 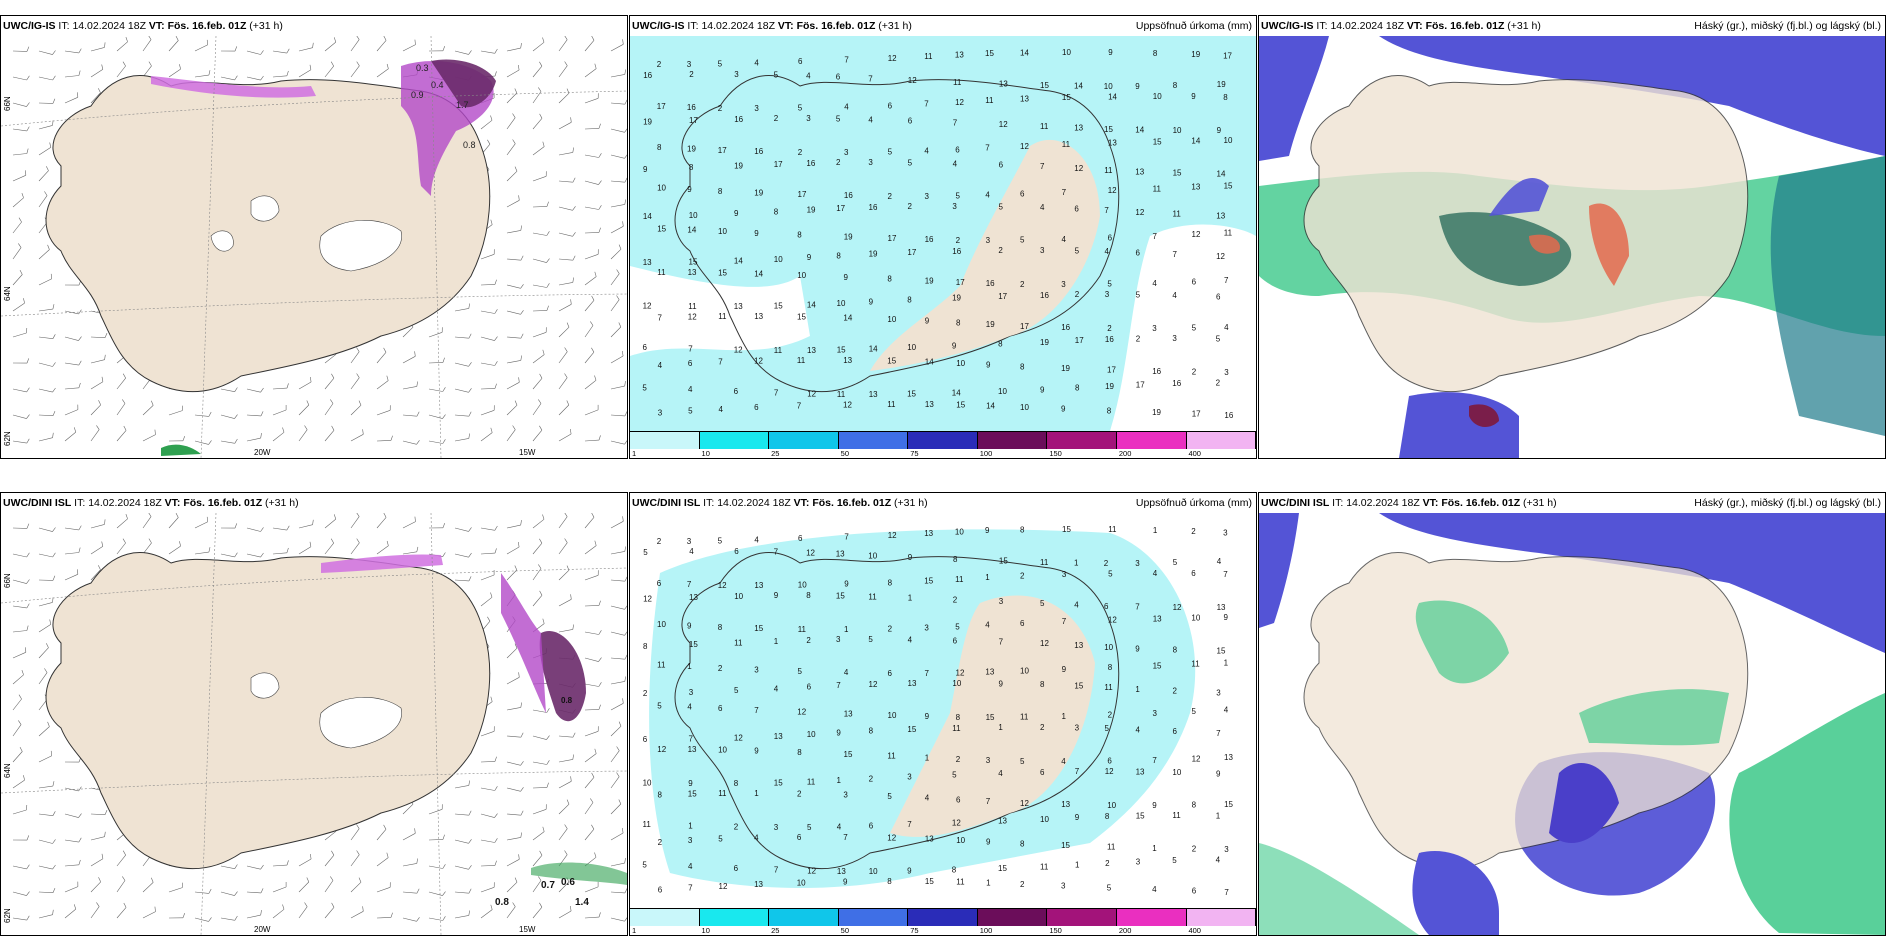 What do you see at coordinates (1194, 930) in the screenshot?
I see `colorbar-tick-label: 400` at bounding box center [1194, 930].